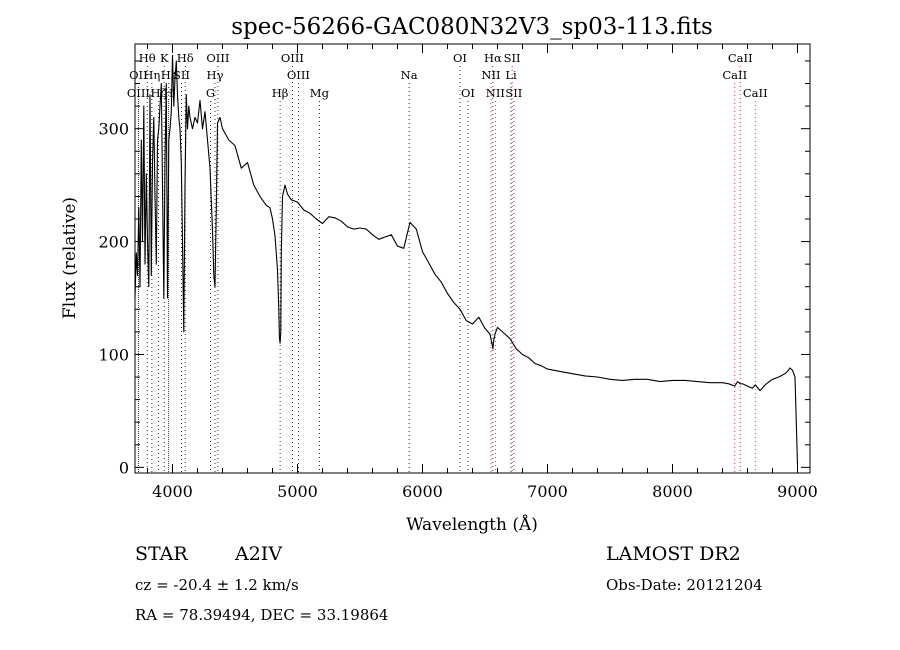 This screenshot has width=900, height=650. I want to click on marker-label-10: Hη, so click(151, 75).